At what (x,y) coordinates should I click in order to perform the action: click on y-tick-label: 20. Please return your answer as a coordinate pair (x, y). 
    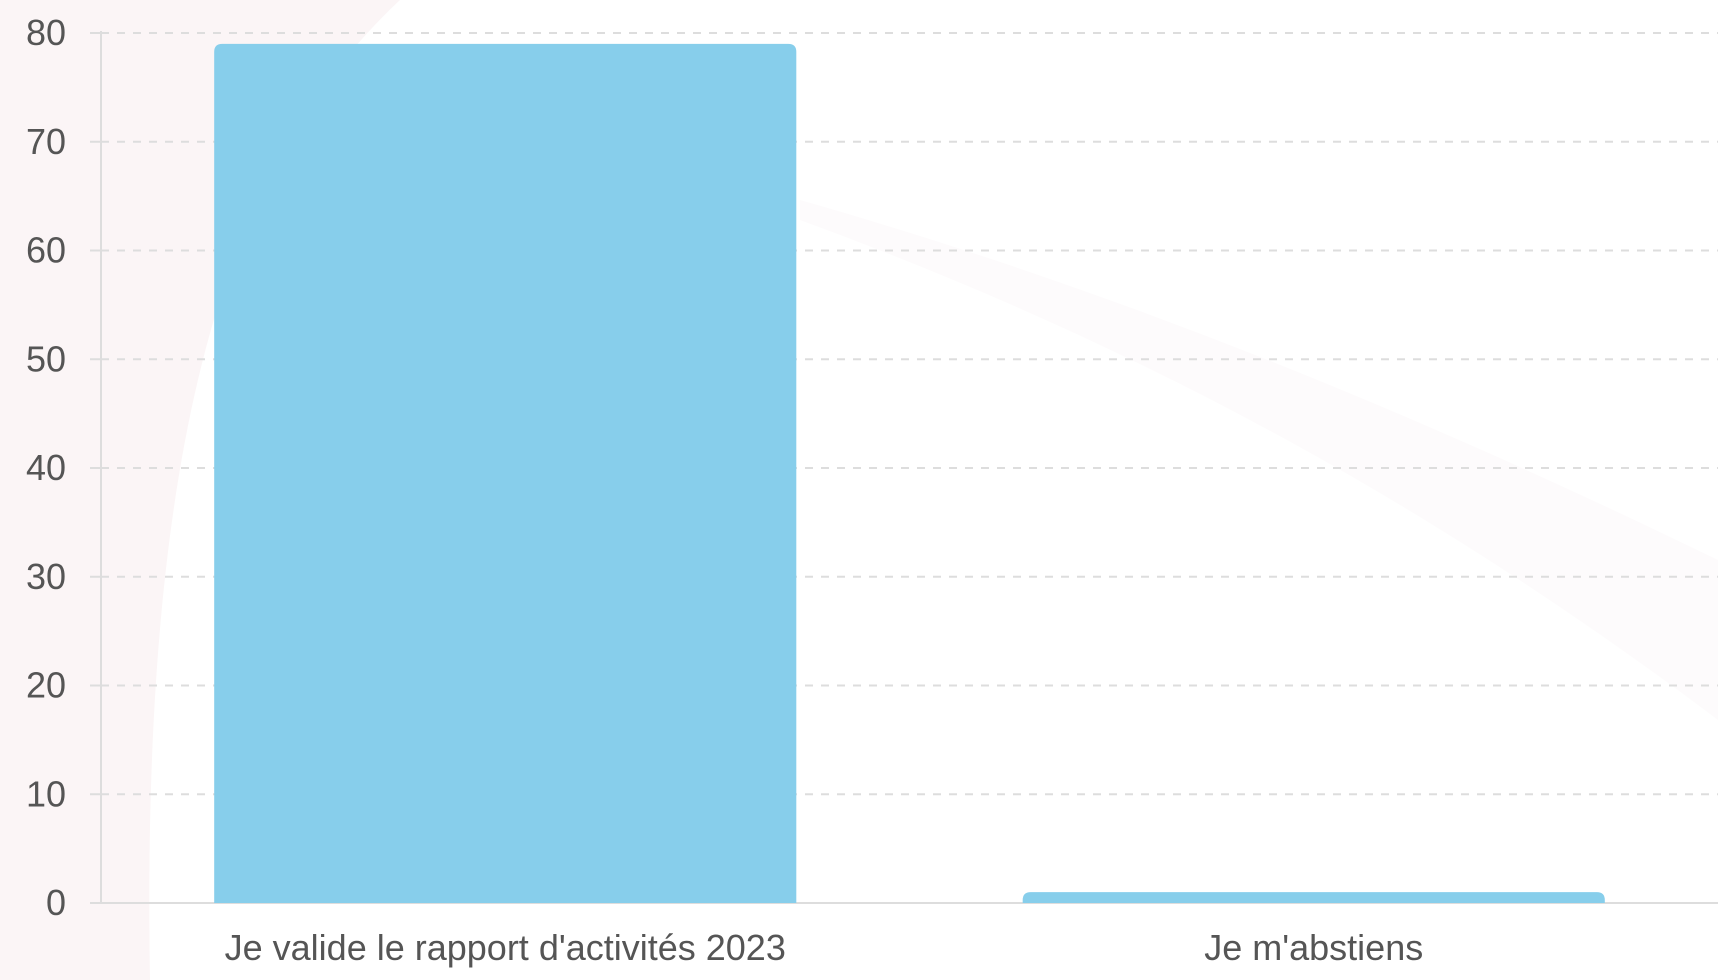
    Looking at the image, I should click on (46, 685).